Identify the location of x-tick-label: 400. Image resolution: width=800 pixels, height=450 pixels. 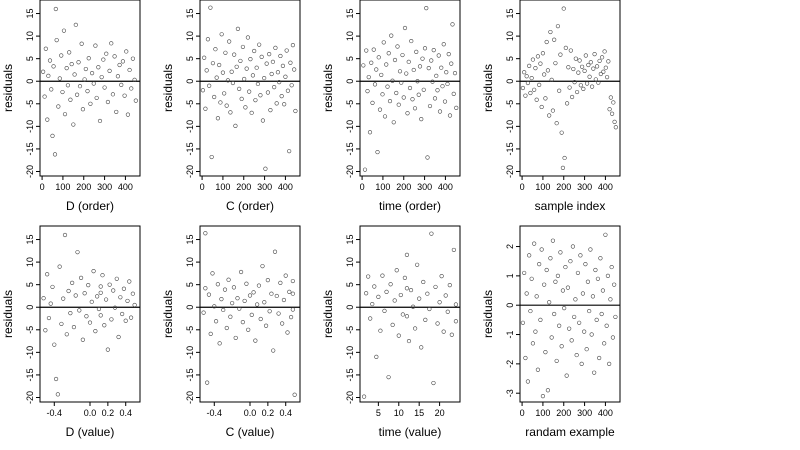
(285, 187).